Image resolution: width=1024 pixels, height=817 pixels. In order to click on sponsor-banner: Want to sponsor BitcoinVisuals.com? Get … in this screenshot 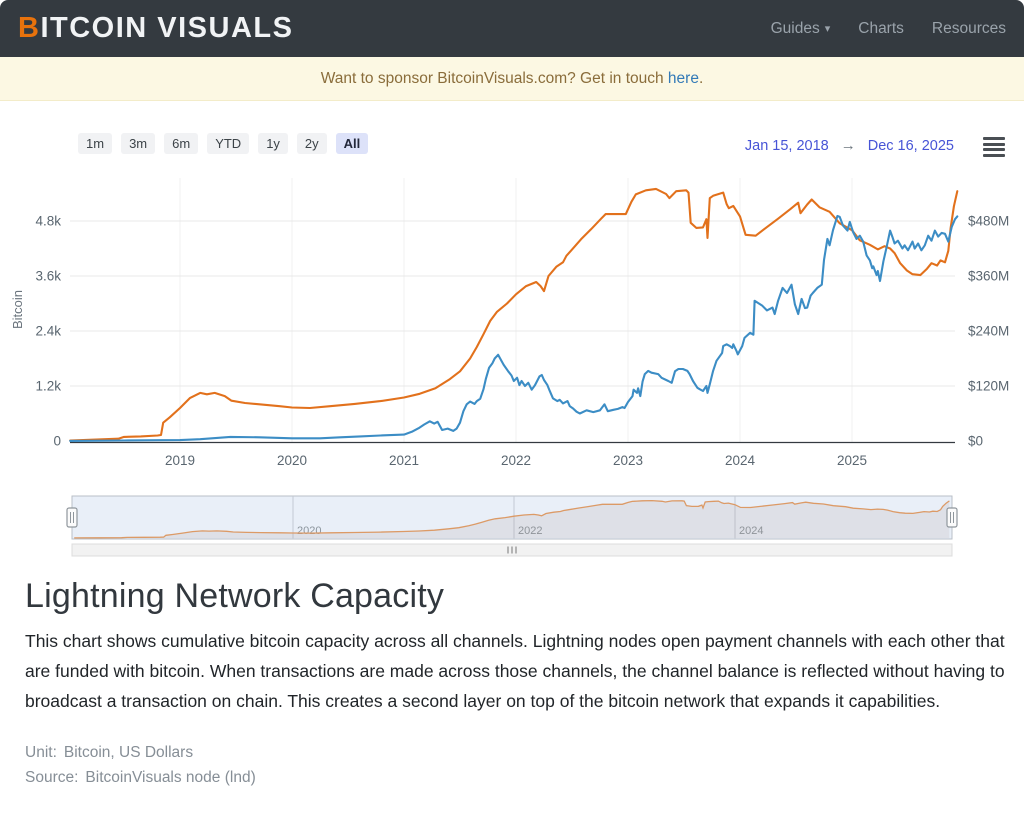, I will do `click(512, 79)`.